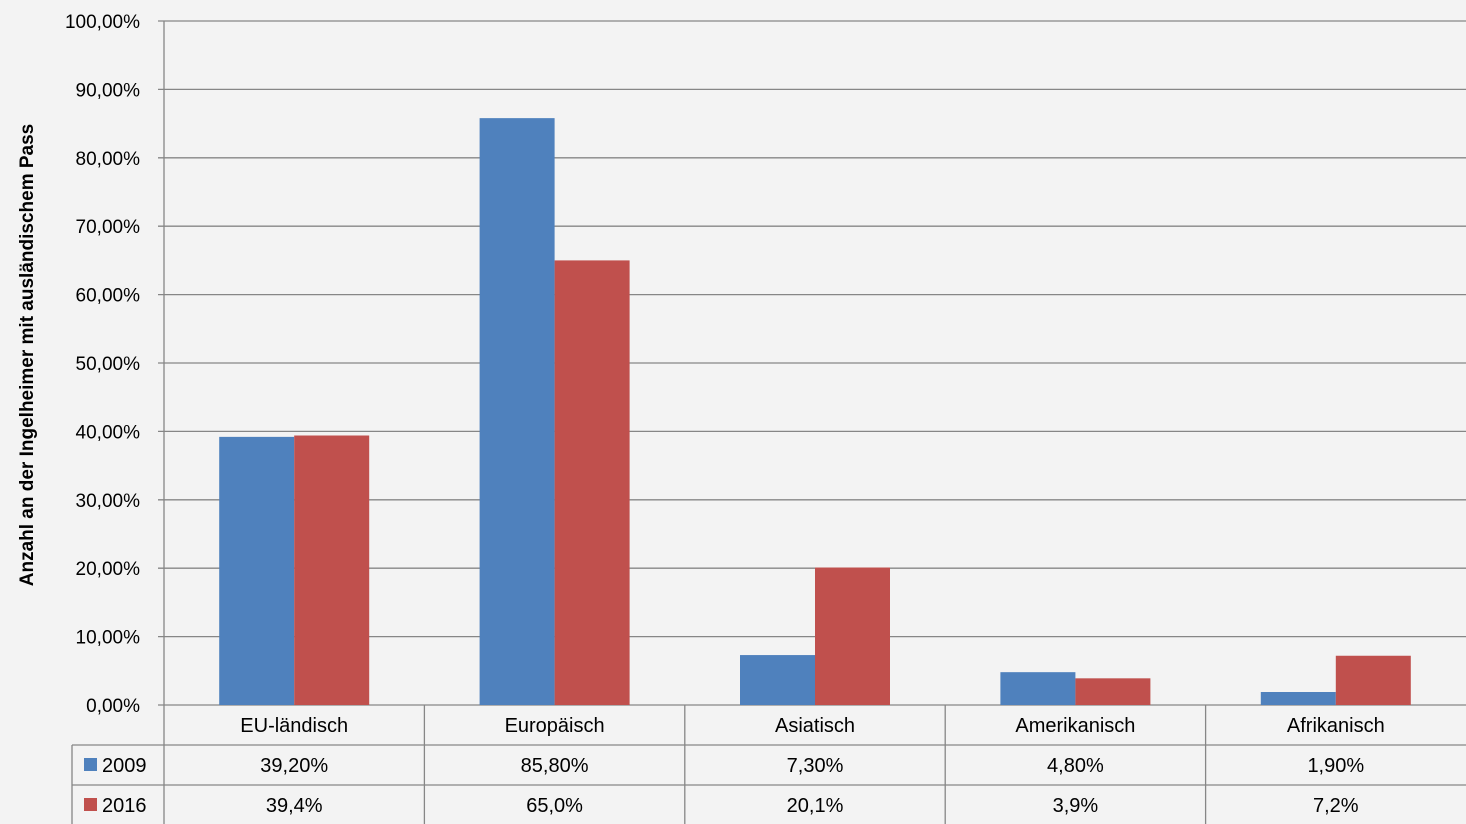  Describe the element at coordinates (554, 806) in the screenshot. I see `data-label: 65,0%` at that location.